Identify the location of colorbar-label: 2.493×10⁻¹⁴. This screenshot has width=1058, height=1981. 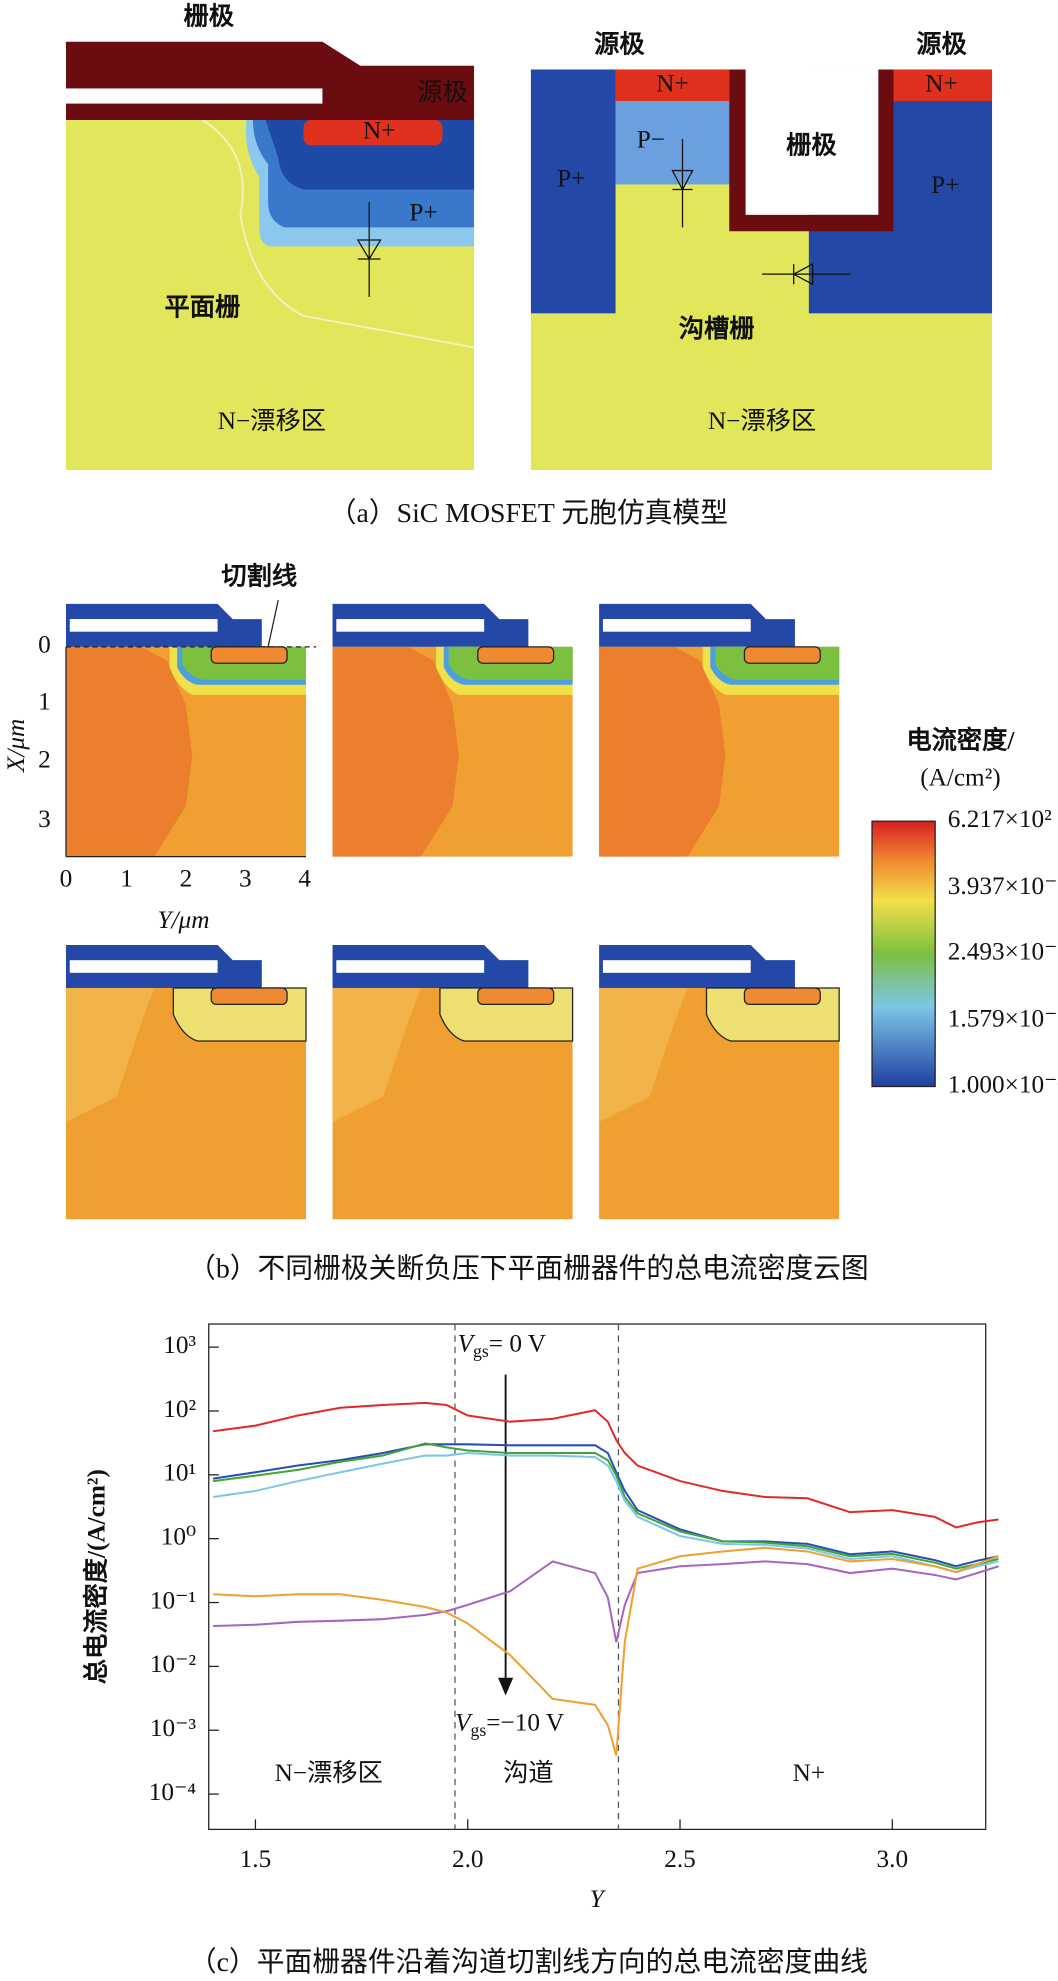
(1003, 952).